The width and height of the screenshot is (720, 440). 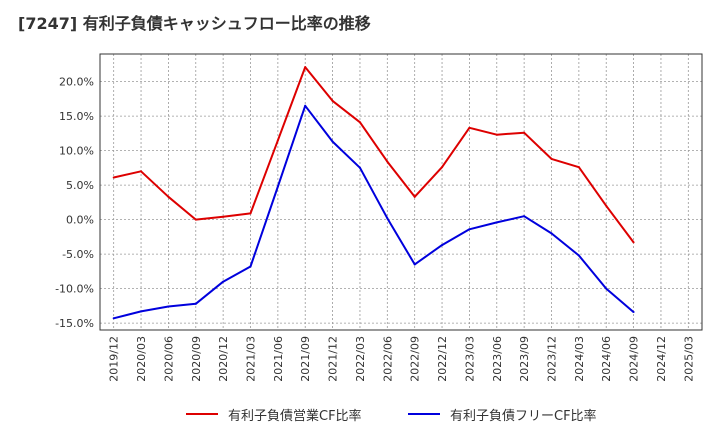 I want to click on legend-item-free-cf: 有利子負債フリーCF比率, so click(x=502, y=414).